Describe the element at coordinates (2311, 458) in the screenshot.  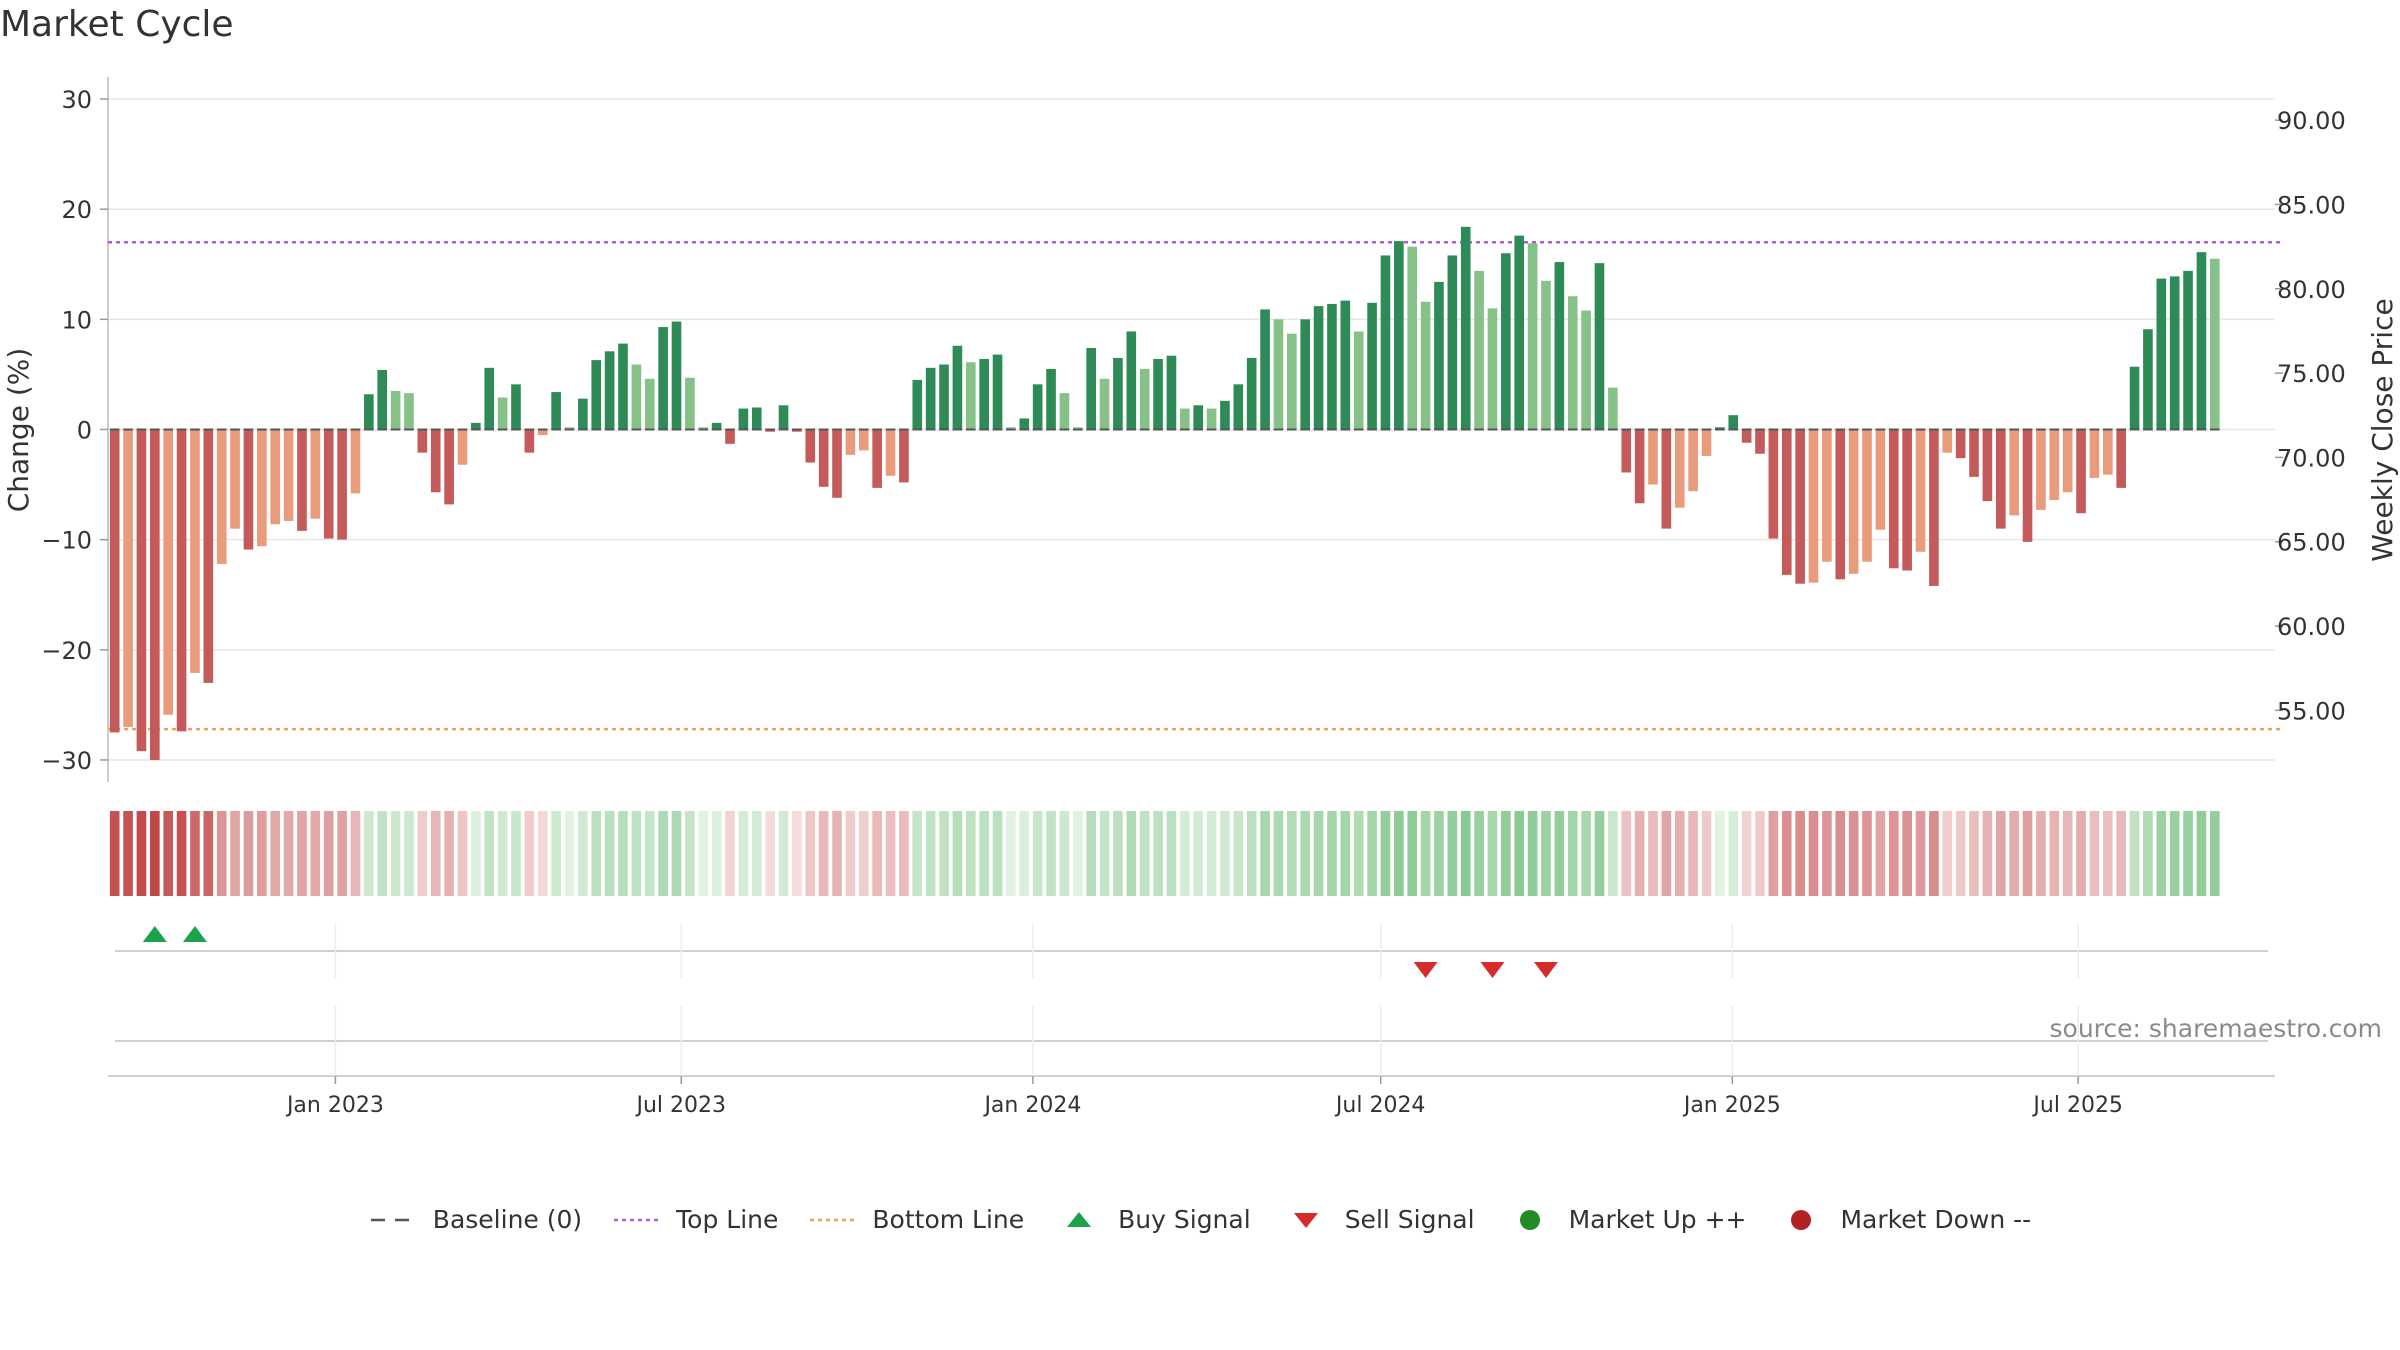
I see `y2-tick-label: 70.00` at that location.